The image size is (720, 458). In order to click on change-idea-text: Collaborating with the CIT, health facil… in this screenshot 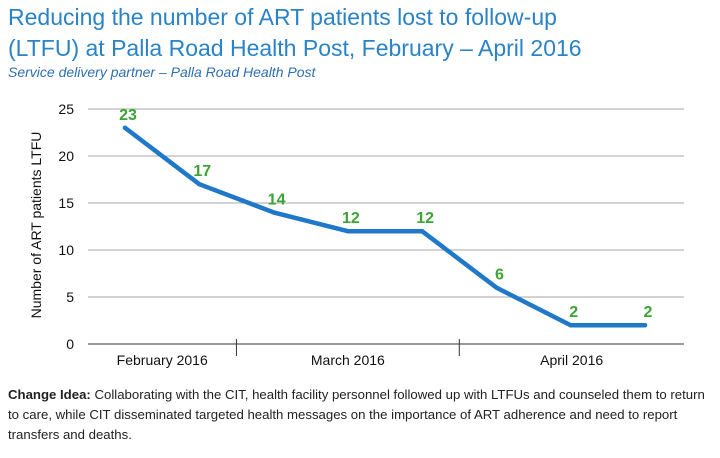, I will do `click(356, 414)`.